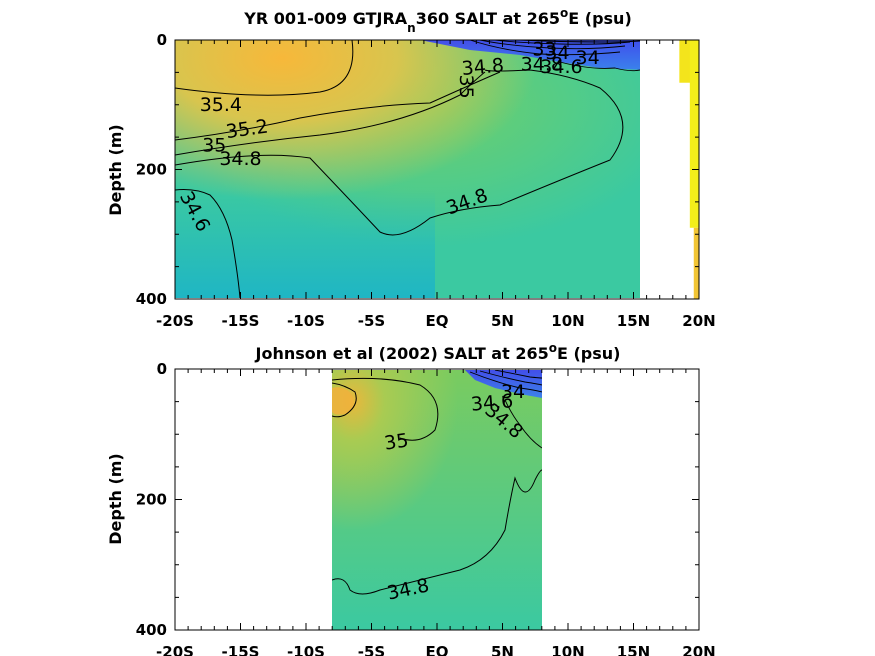 The height and width of the screenshot is (656, 875). Describe the element at coordinates (437, 500) in the screenshot. I see `bottom-salinity-field` at that location.